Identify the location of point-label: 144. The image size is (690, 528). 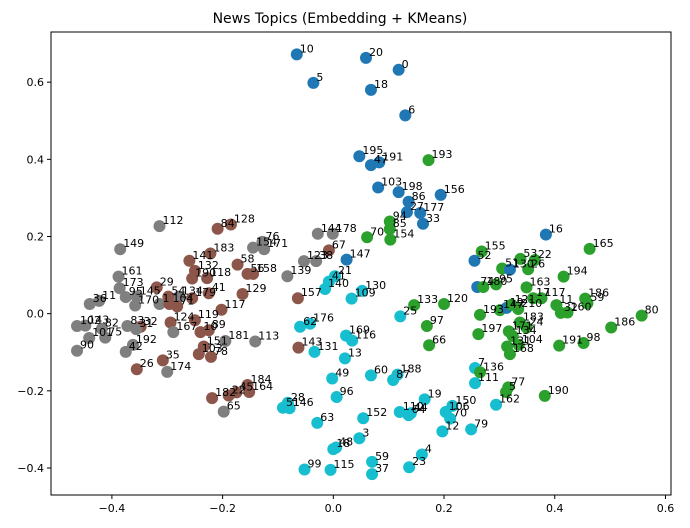
(331, 228).